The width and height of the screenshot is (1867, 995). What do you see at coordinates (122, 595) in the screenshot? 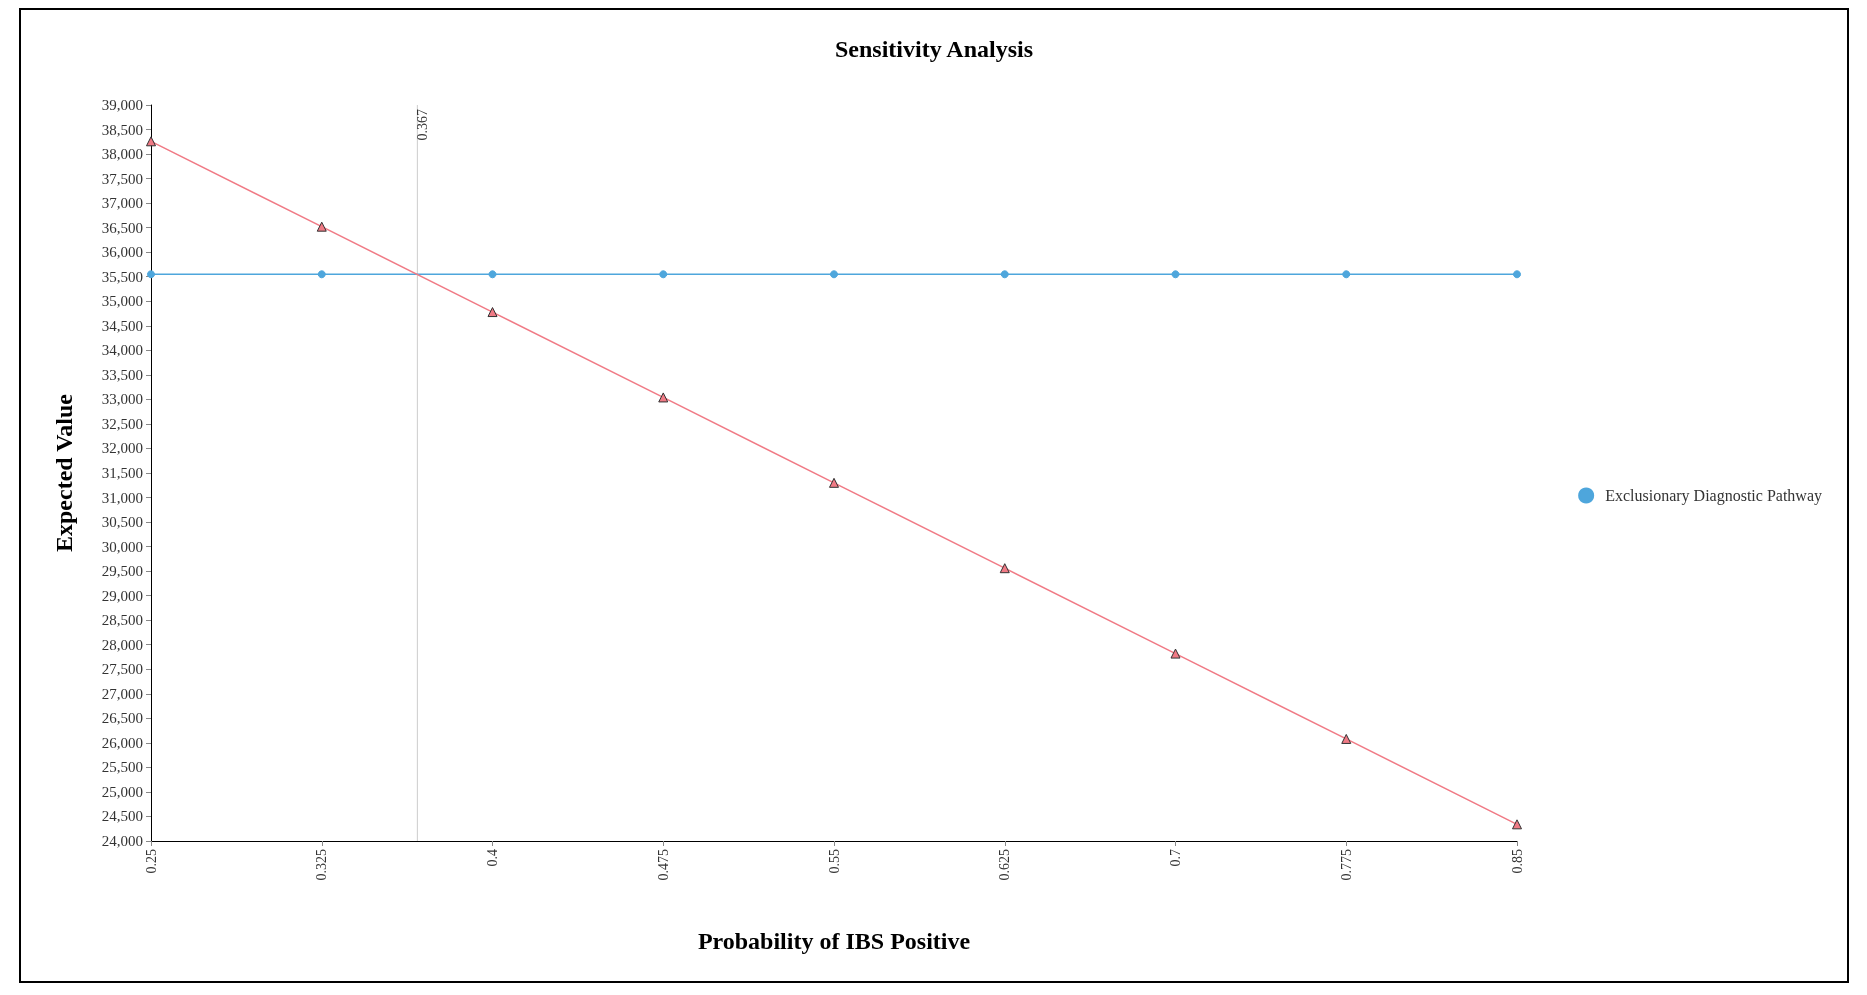
I see `y-tick-label: 29,000` at bounding box center [122, 595].